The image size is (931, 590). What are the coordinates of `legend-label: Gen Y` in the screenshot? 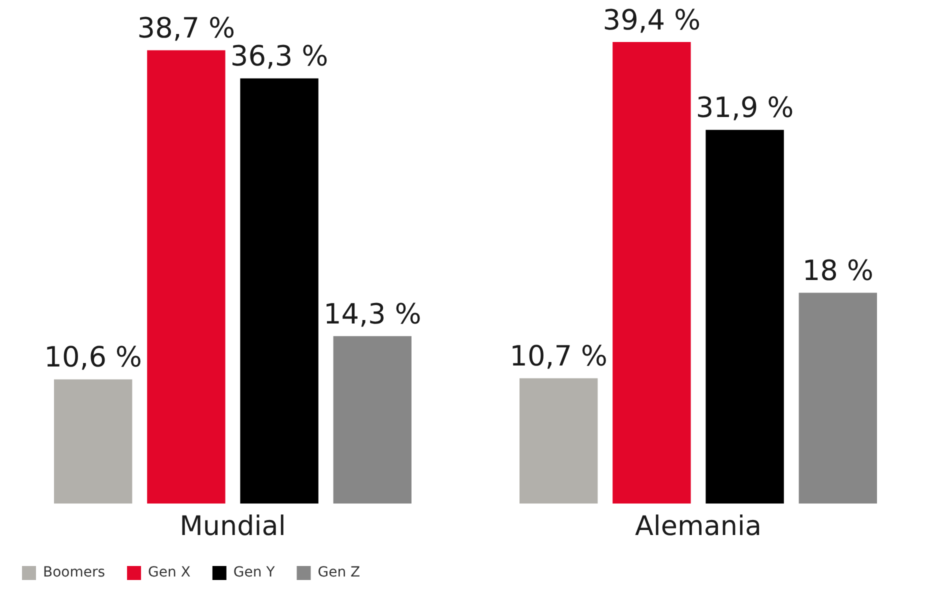 It's located at (254, 572).